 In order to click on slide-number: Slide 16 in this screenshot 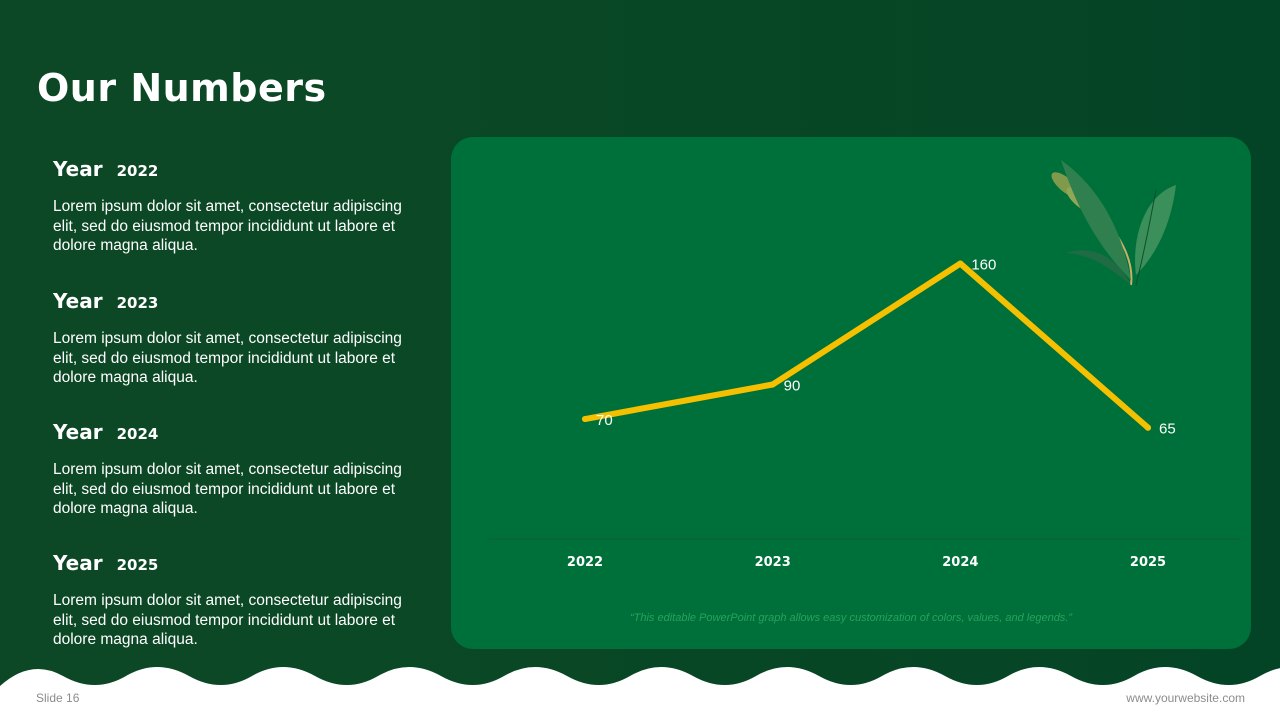, I will do `click(58, 698)`.